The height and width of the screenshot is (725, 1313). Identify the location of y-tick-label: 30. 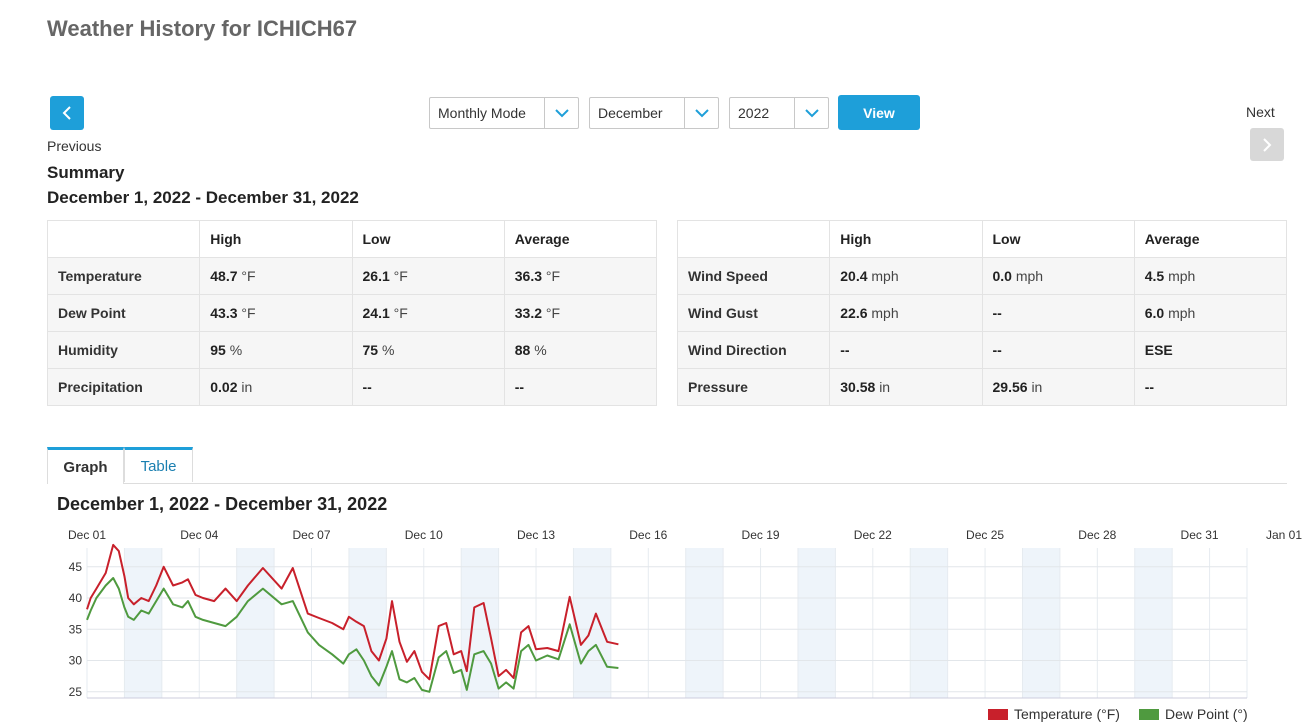
(76, 661).